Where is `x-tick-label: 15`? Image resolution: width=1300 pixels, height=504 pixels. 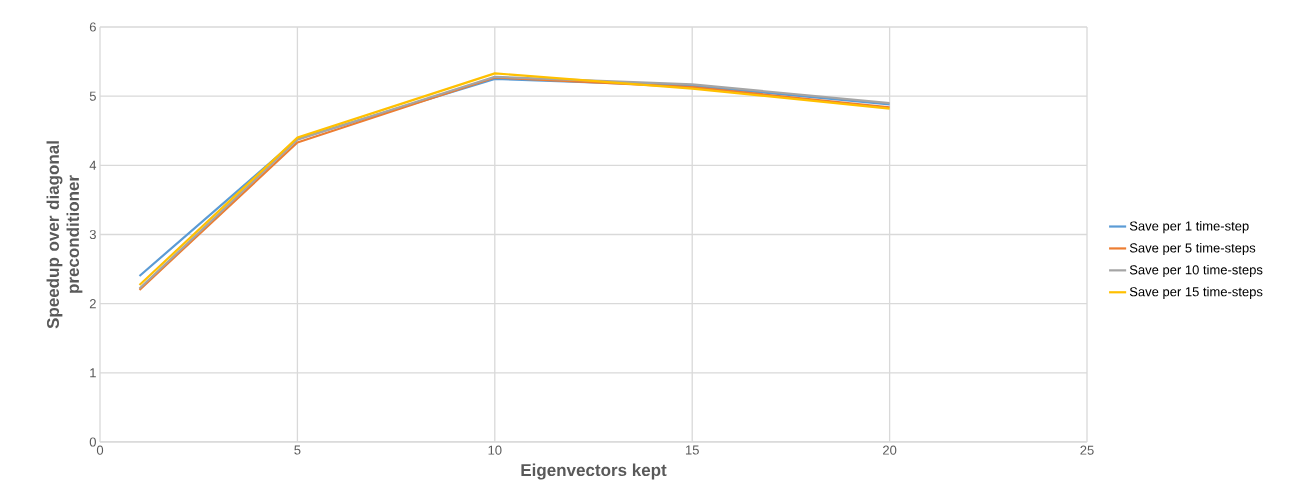 x-tick-label: 15 is located at coordinates (692, 450).